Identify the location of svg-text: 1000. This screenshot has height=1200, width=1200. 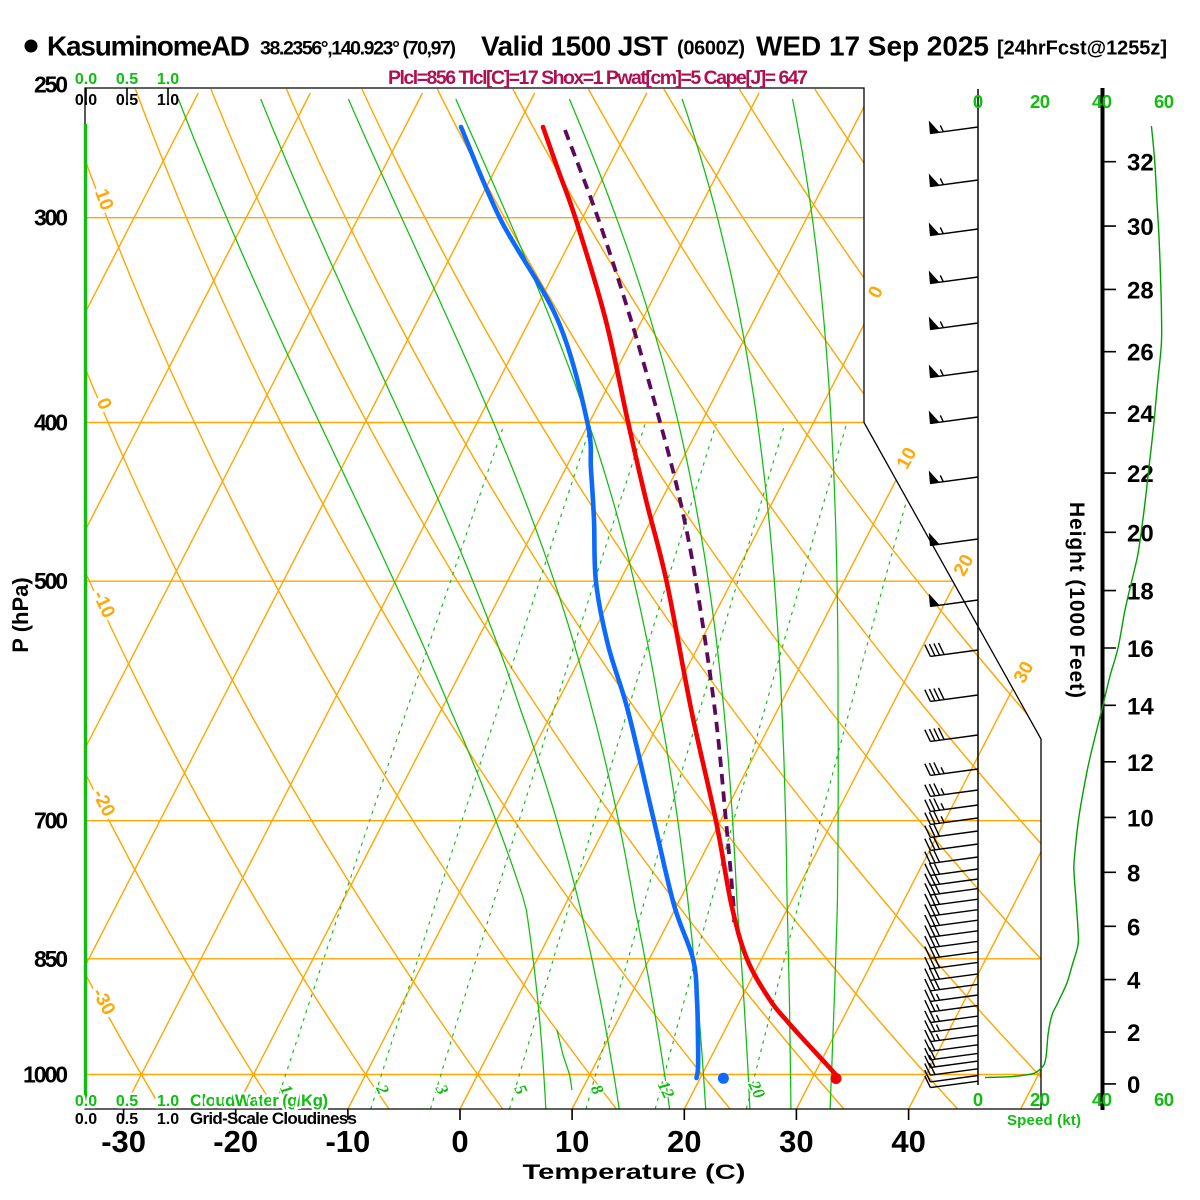
(45, 1075).